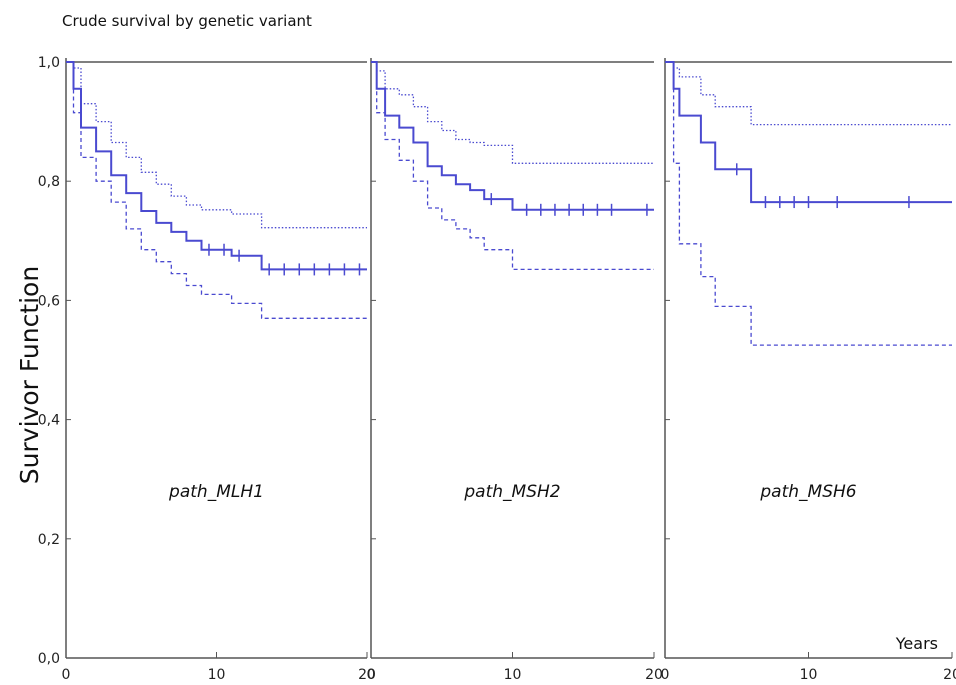 This screenshot has width=956, height=685. I want to click on y-tick-label: 0,4, so click(49, 421).